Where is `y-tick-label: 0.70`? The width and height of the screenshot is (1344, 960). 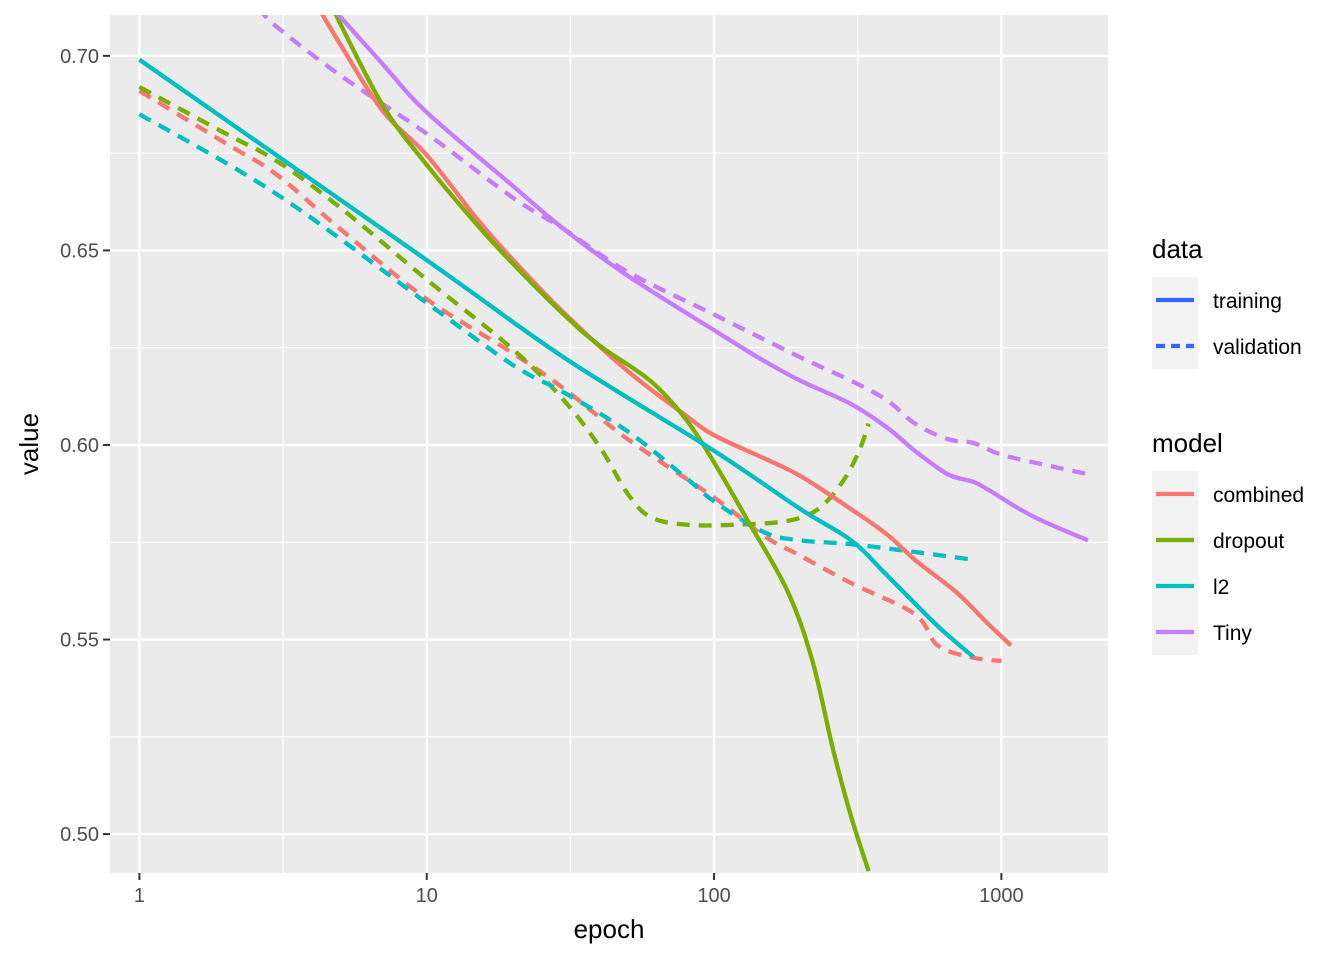
y-tick-label: 0.70 is located at coordinates (79, 57).